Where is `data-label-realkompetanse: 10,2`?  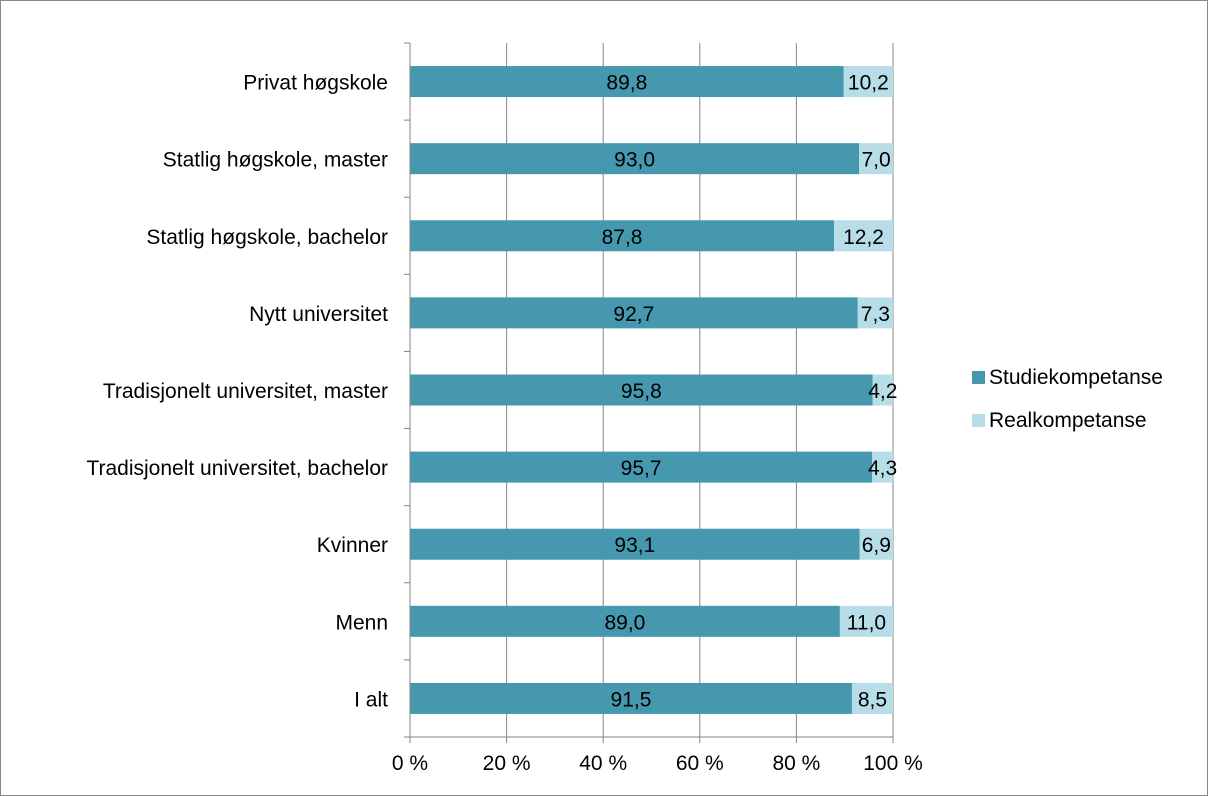
data-label-realkompetanse: 10,2 is located at coordinates (868, 83).